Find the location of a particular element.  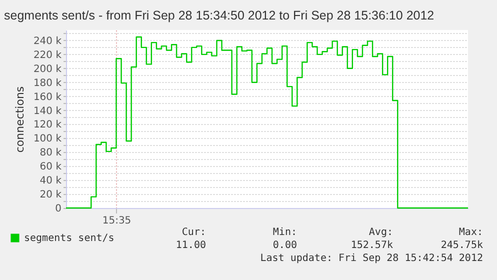

legend-label: segments sent/s is located at coordinates (69, 238).